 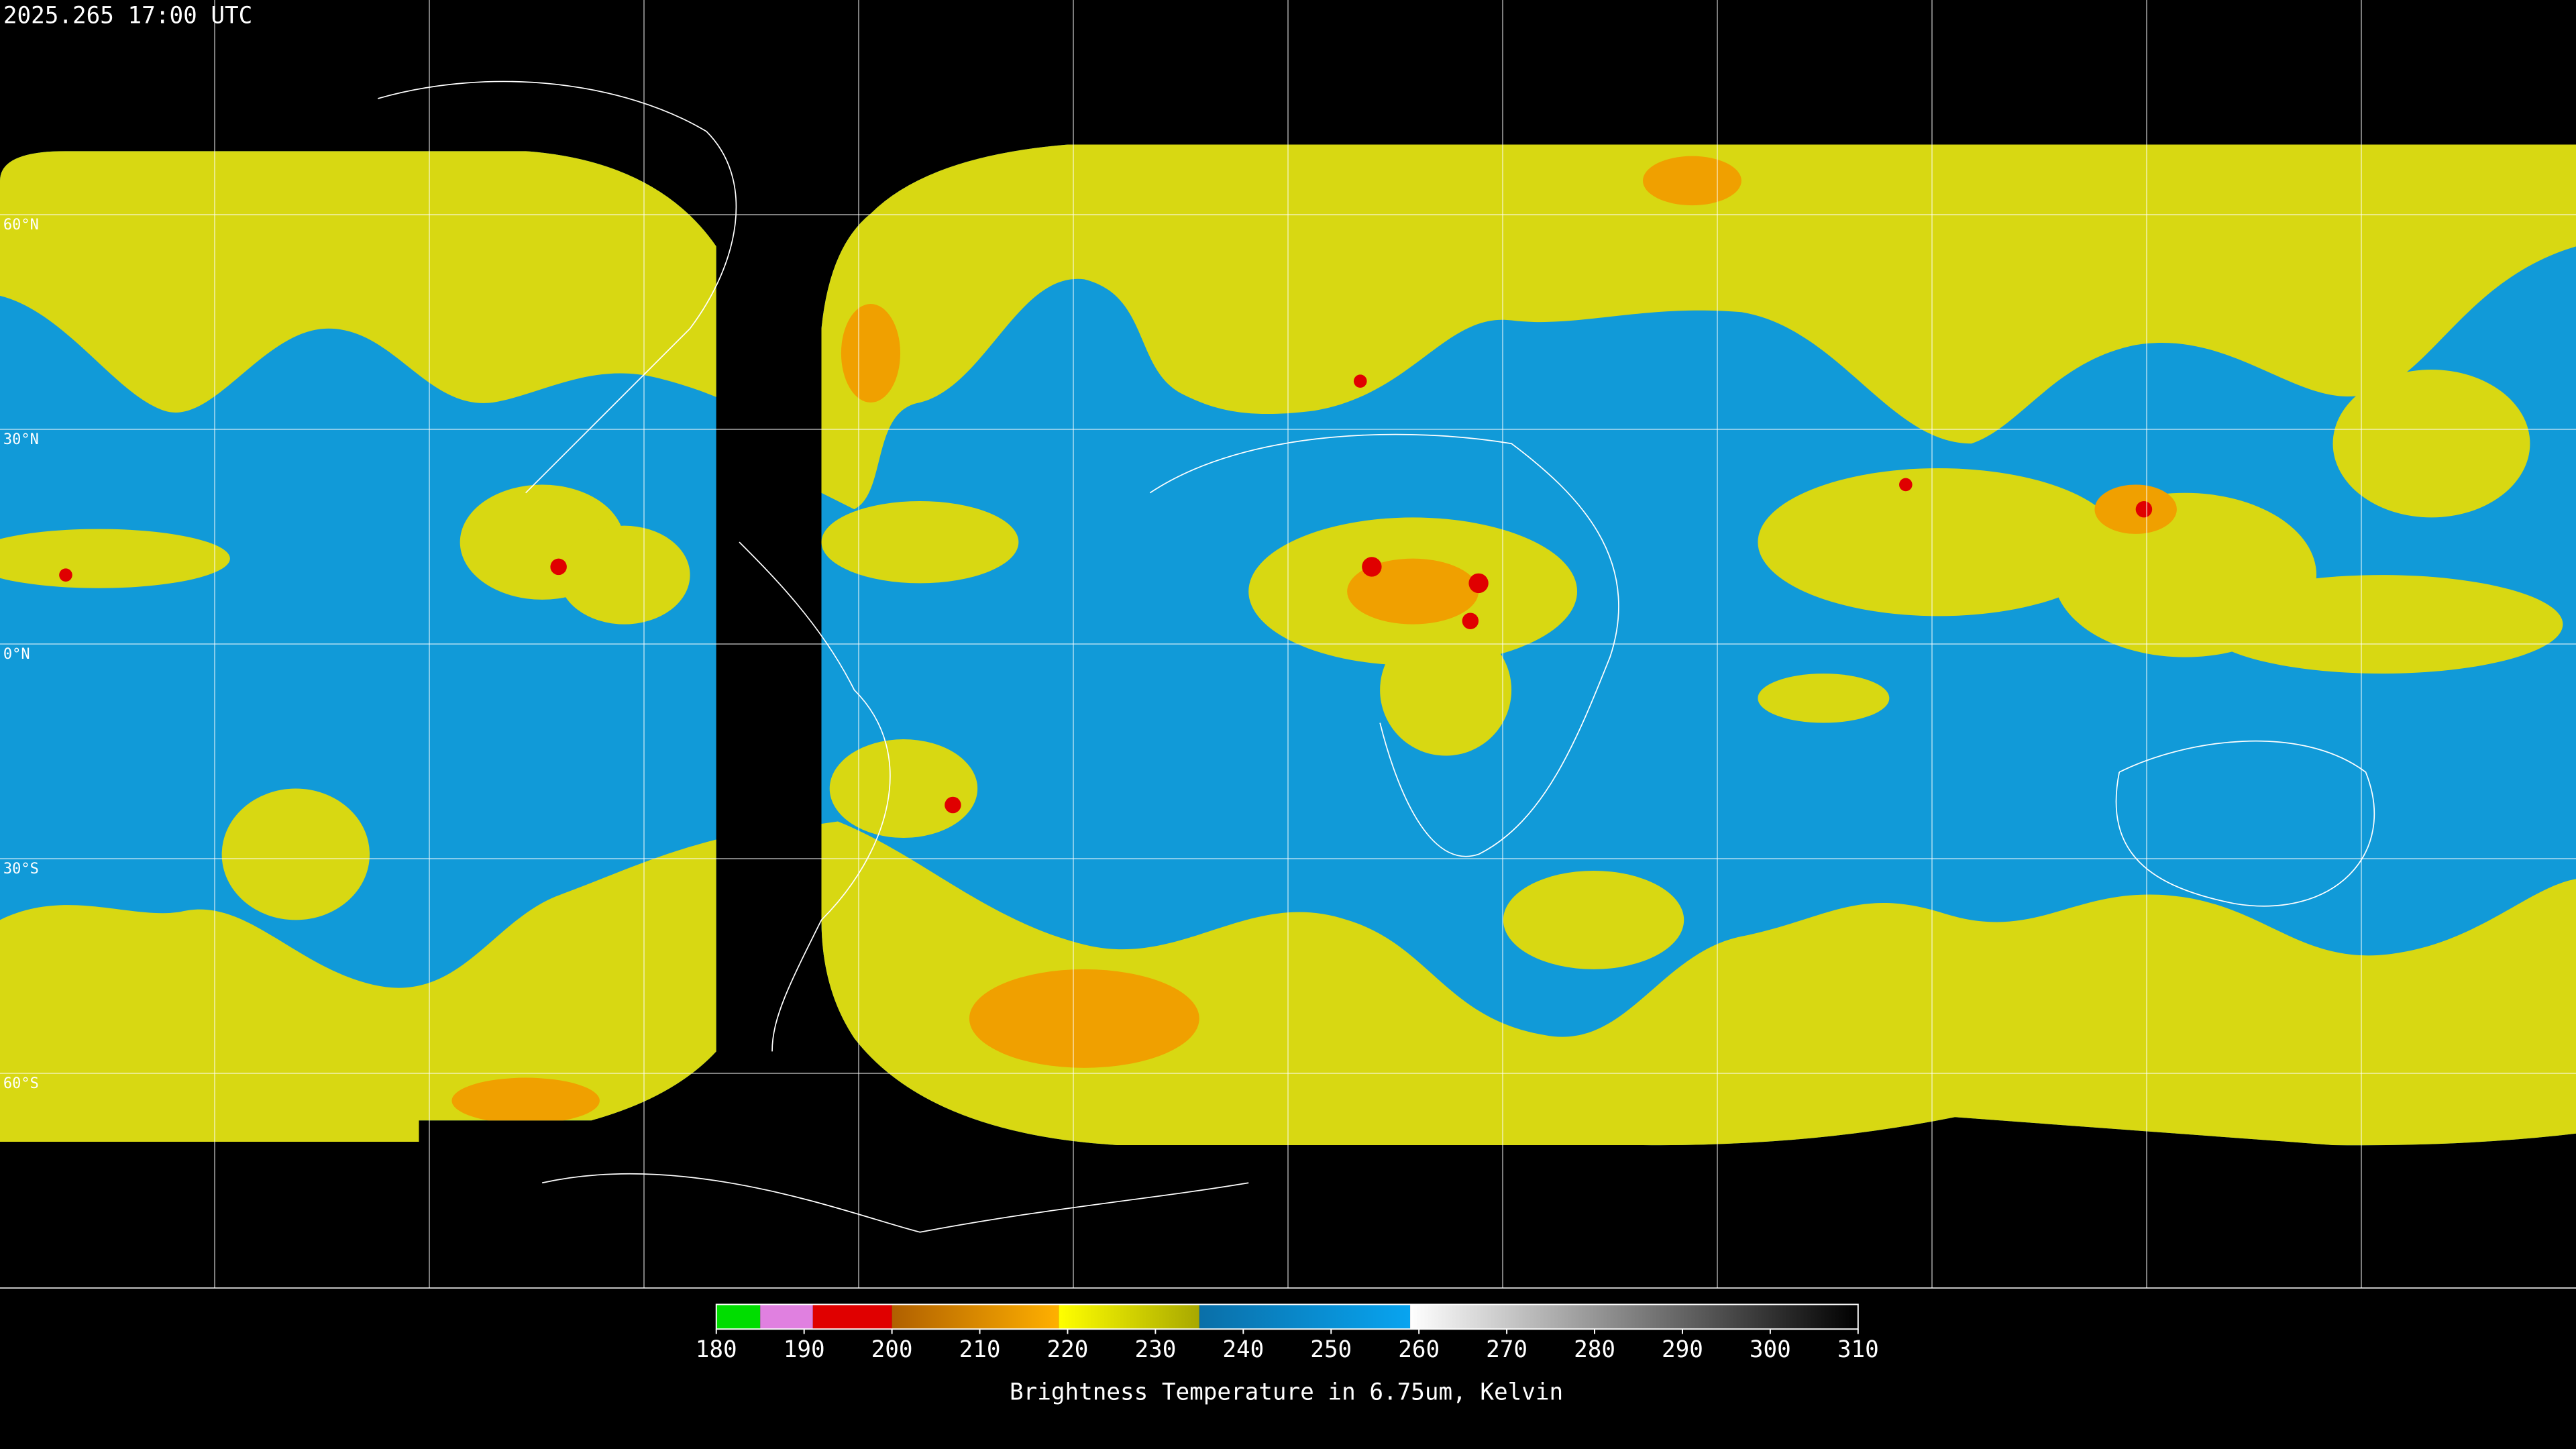 I want to click on colorbar-tick-label: 180, so click(x=716, y=1349).